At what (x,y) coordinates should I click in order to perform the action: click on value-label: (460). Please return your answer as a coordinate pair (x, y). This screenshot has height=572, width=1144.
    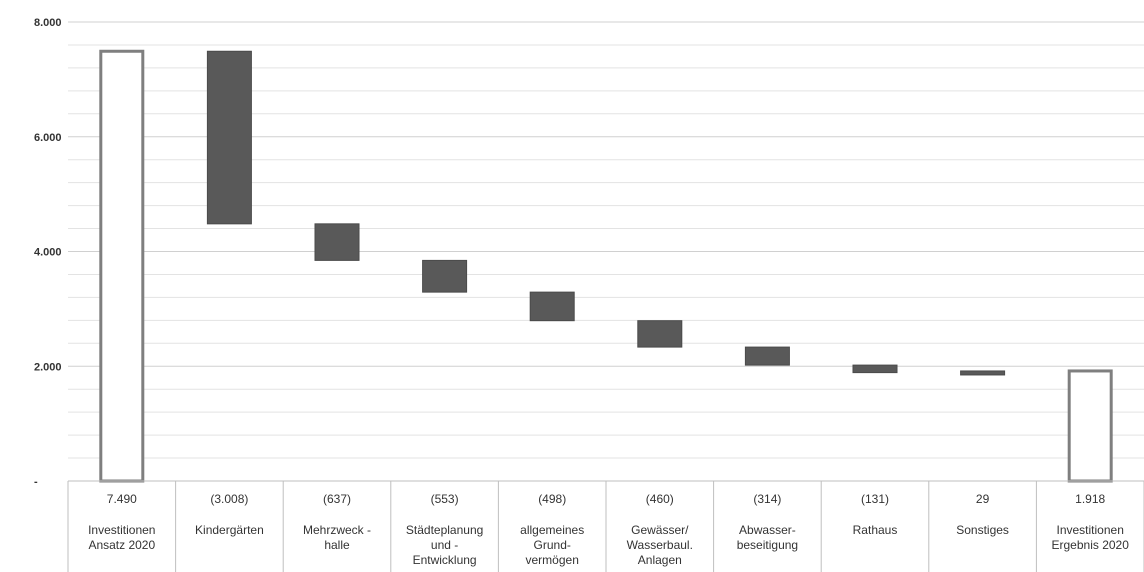
    Looking at the image, I should click on (660, 499).